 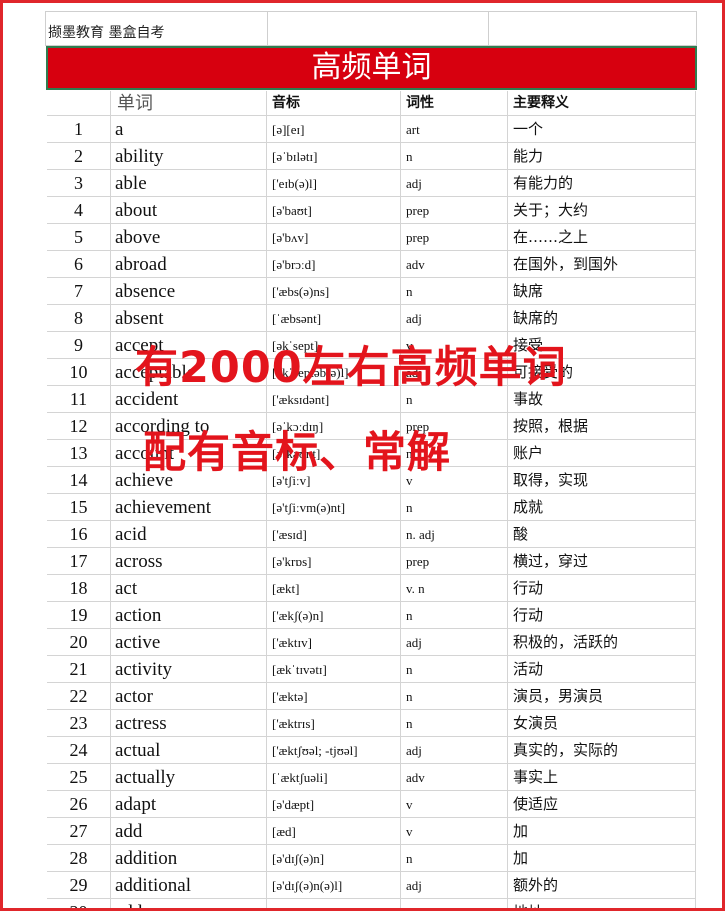 I want to click on part-of-speech: v, so click(x=454, y=480).